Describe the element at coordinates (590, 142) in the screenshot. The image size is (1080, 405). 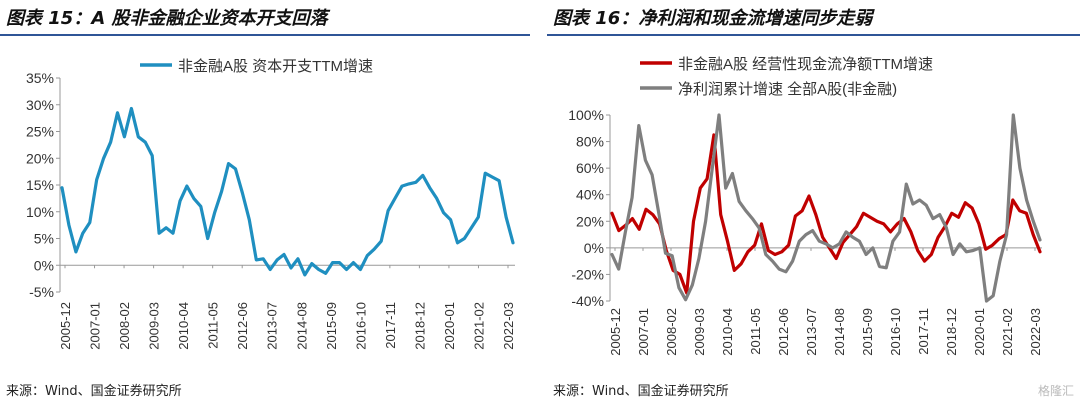
I see `y-tick-label: 80%` at that location.